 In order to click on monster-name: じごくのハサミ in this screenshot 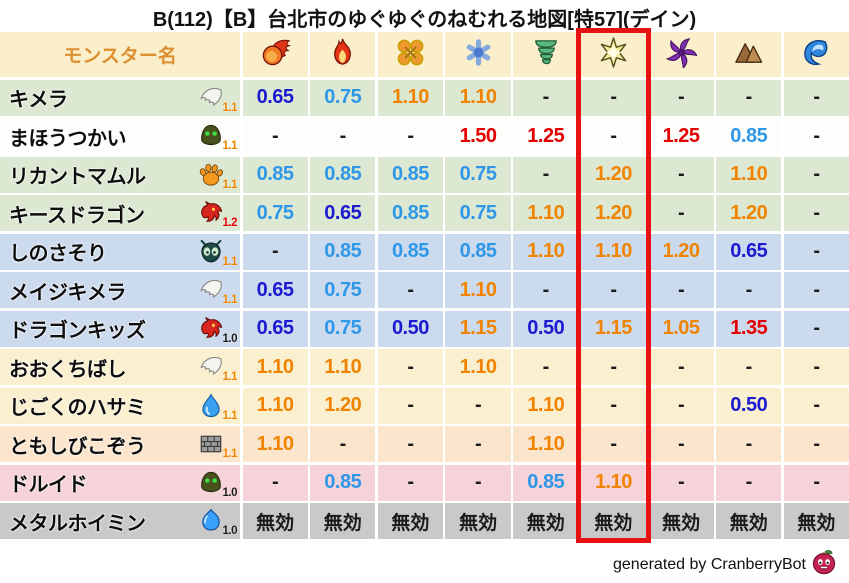, I will do `click(77, 408)`.